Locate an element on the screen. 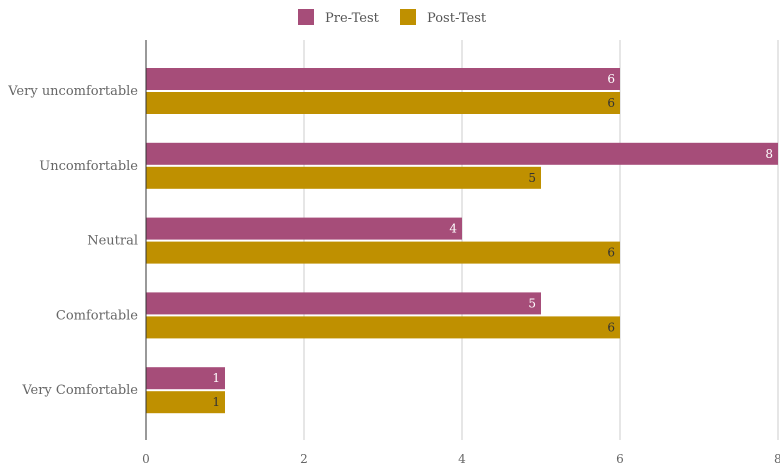  x-tick-label-2: 4 is located at coordinates (462, 458).